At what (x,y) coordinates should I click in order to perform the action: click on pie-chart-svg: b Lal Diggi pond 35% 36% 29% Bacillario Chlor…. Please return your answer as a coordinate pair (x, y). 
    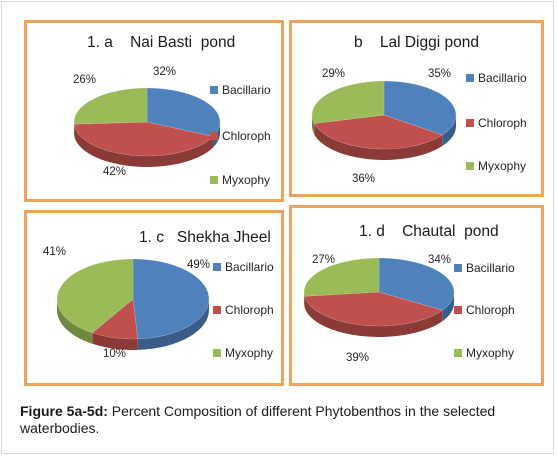
    Looking at the image, I should click on (419, 109).